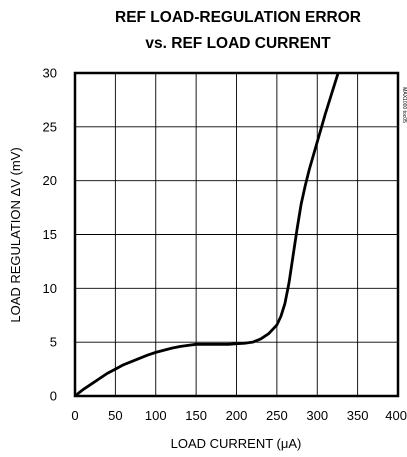  Describe the element at coordinates (317, 415) in the screenshot. I see `x-tick-label: 300` at that location.